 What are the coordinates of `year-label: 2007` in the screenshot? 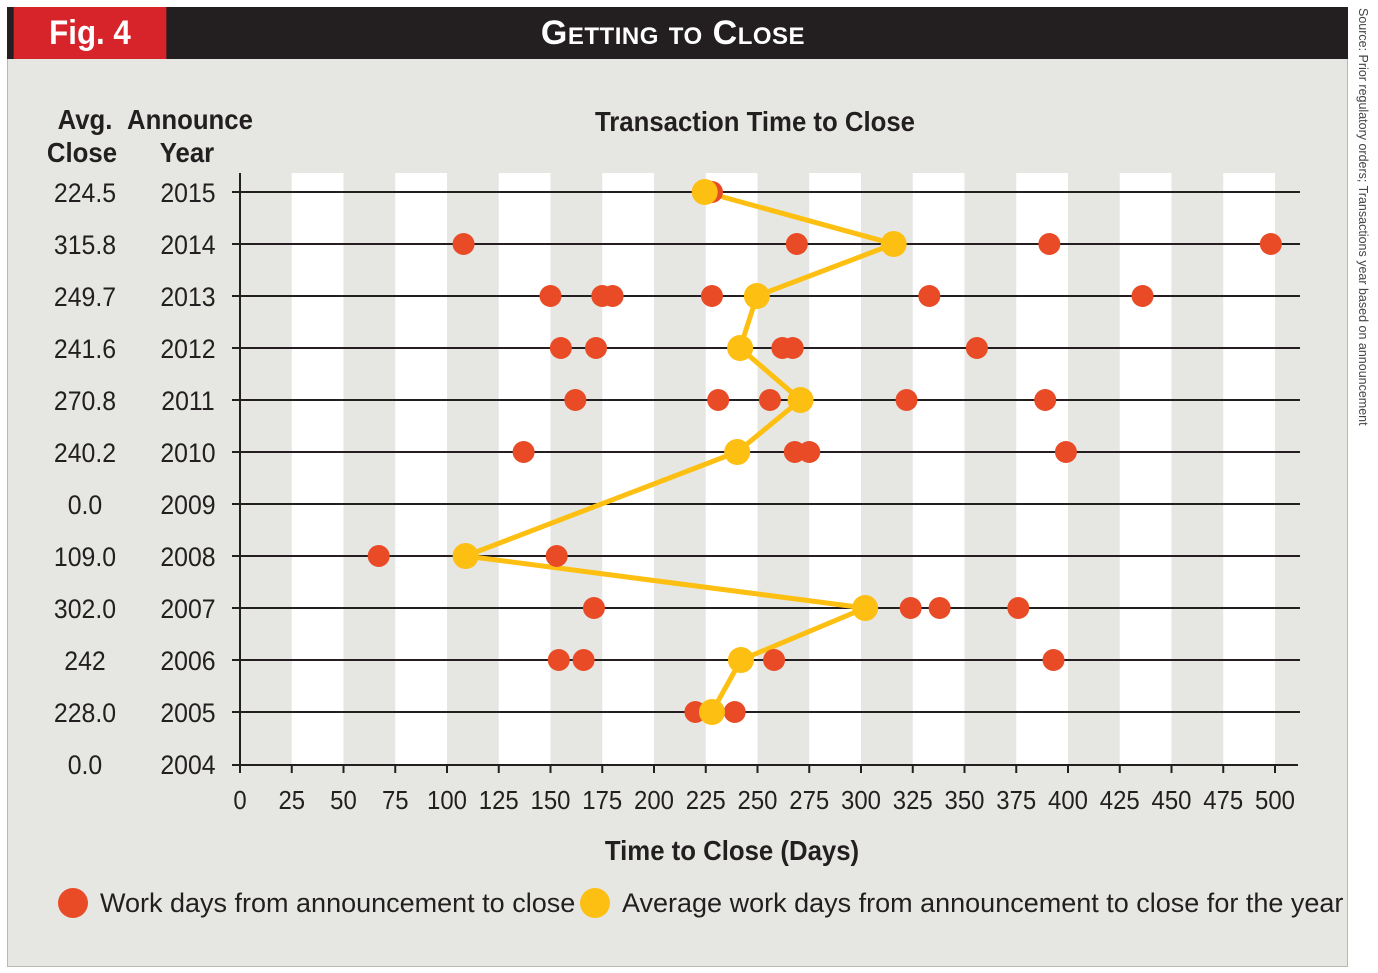 It's located at (187, 609).